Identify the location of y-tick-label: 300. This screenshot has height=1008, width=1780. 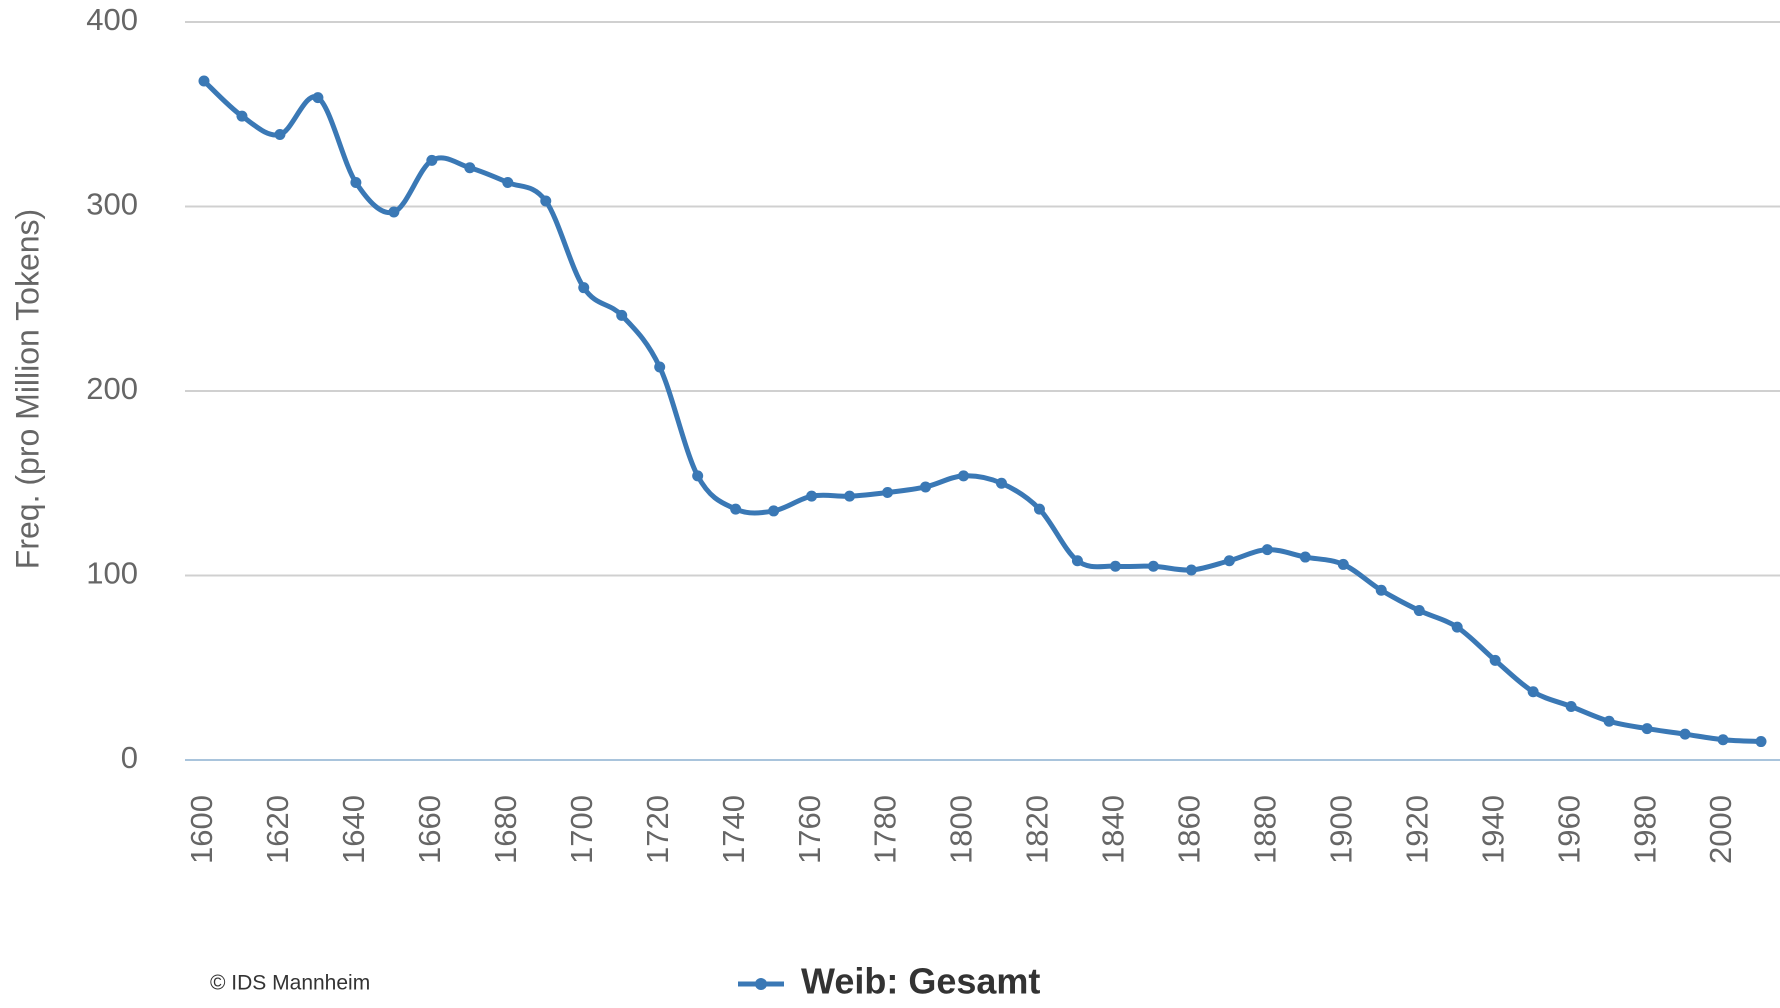
(112, 204).